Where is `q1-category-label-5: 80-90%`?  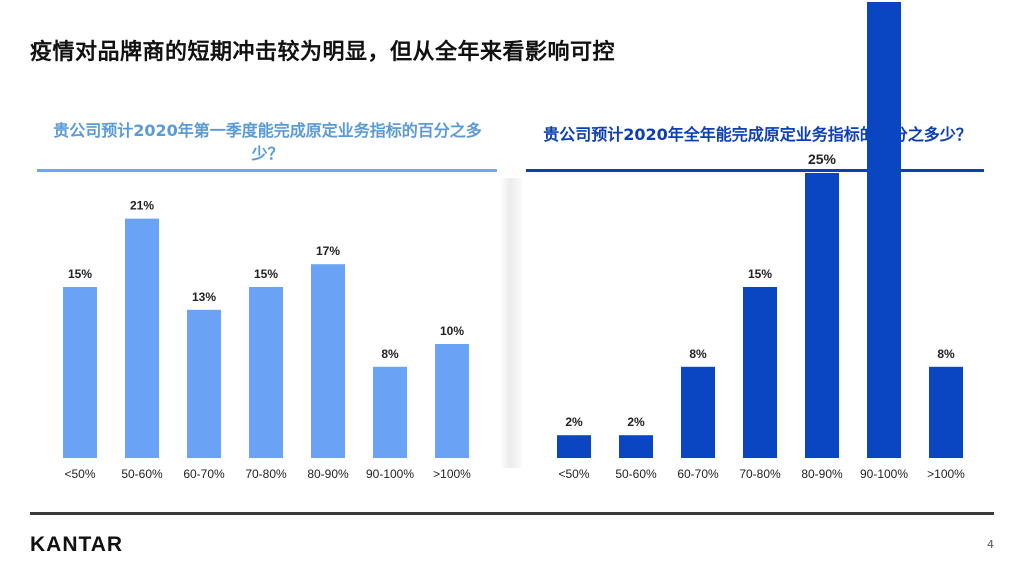
q1-category-label-5: 80-90% is located at coordinates (328, 474).